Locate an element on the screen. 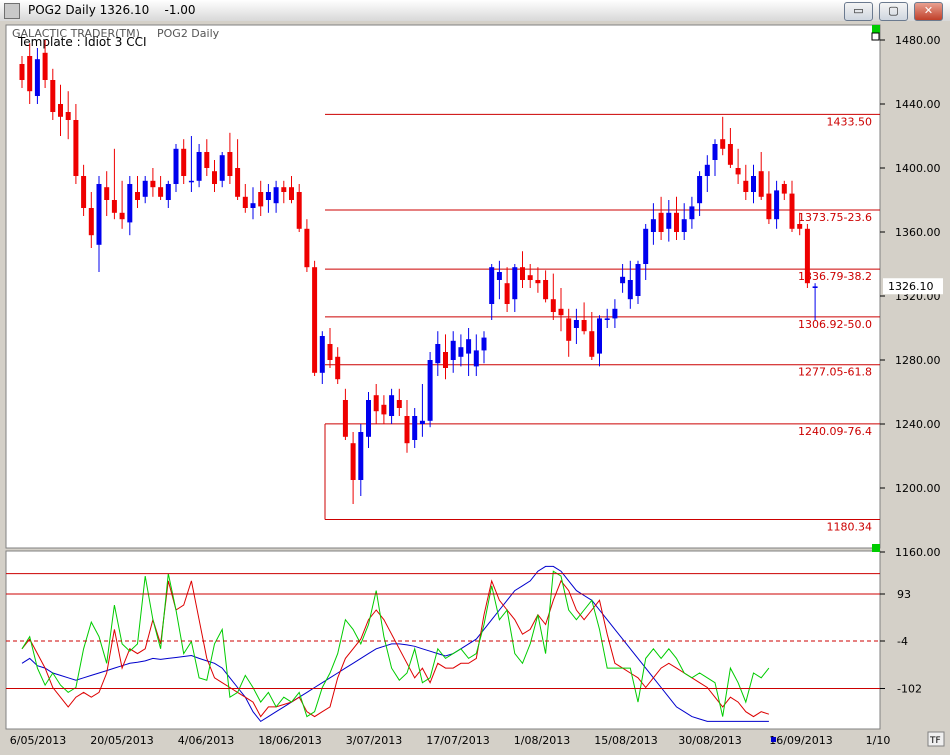 This screenshot has width=950, height=755. date-label: 6/05/2013 is located at coordinates (38, 740).